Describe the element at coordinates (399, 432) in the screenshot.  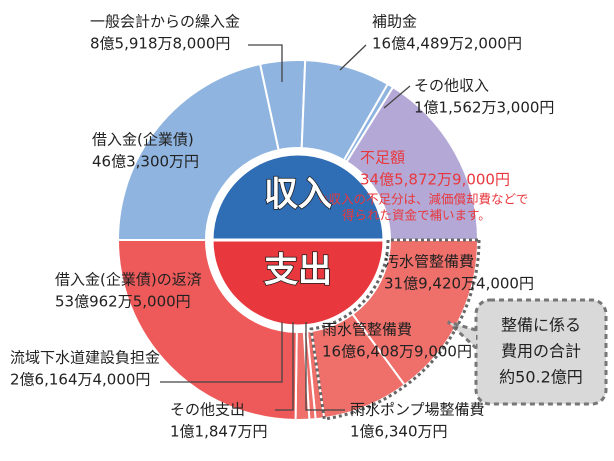
I see `slice-value: 1億6,340万円` at that location.